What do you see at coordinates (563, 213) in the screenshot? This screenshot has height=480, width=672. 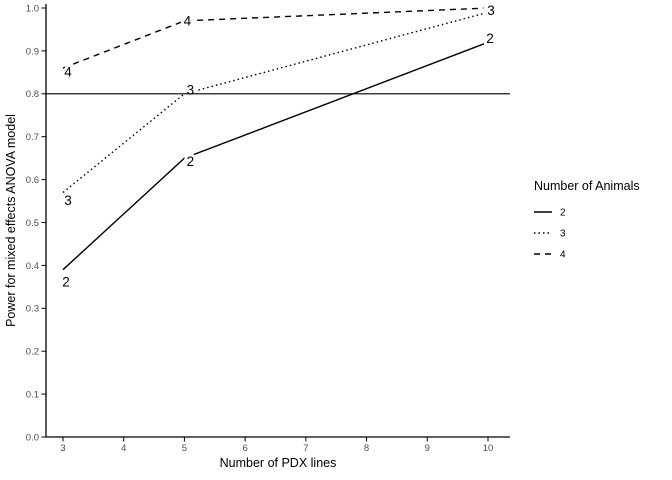 I see `legend-label-2: 2` at bounding box center [563, 213].